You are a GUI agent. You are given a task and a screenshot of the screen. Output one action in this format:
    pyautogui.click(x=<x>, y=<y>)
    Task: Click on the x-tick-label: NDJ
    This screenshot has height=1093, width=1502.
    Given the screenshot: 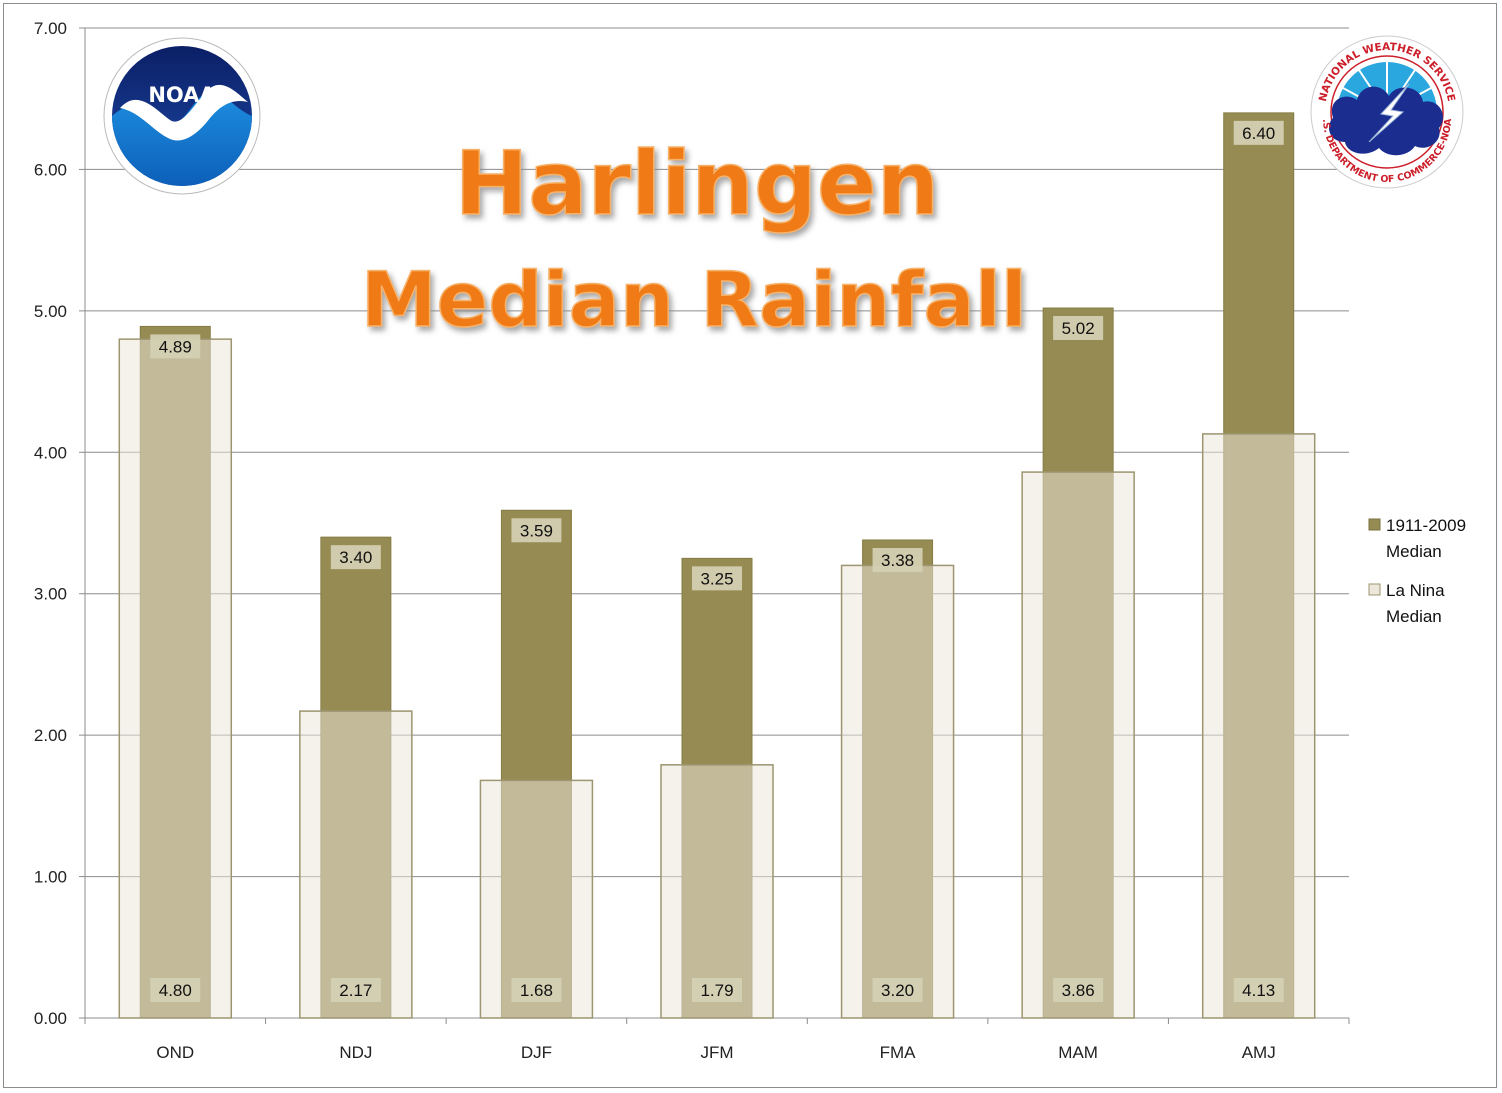 What is the action you would take?
    pyautogui.click(x=355, y=1052)
    